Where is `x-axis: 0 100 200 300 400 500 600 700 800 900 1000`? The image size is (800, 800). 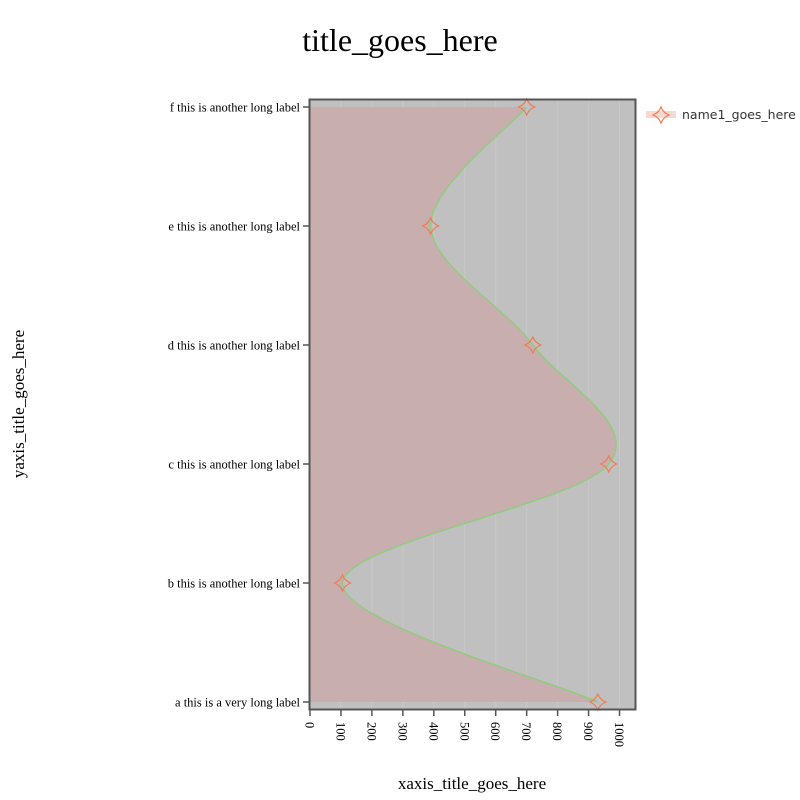
x-axis: 0 100 200 300 400 500 600 700 800 900 1000 is located at coordinates (464, 728).